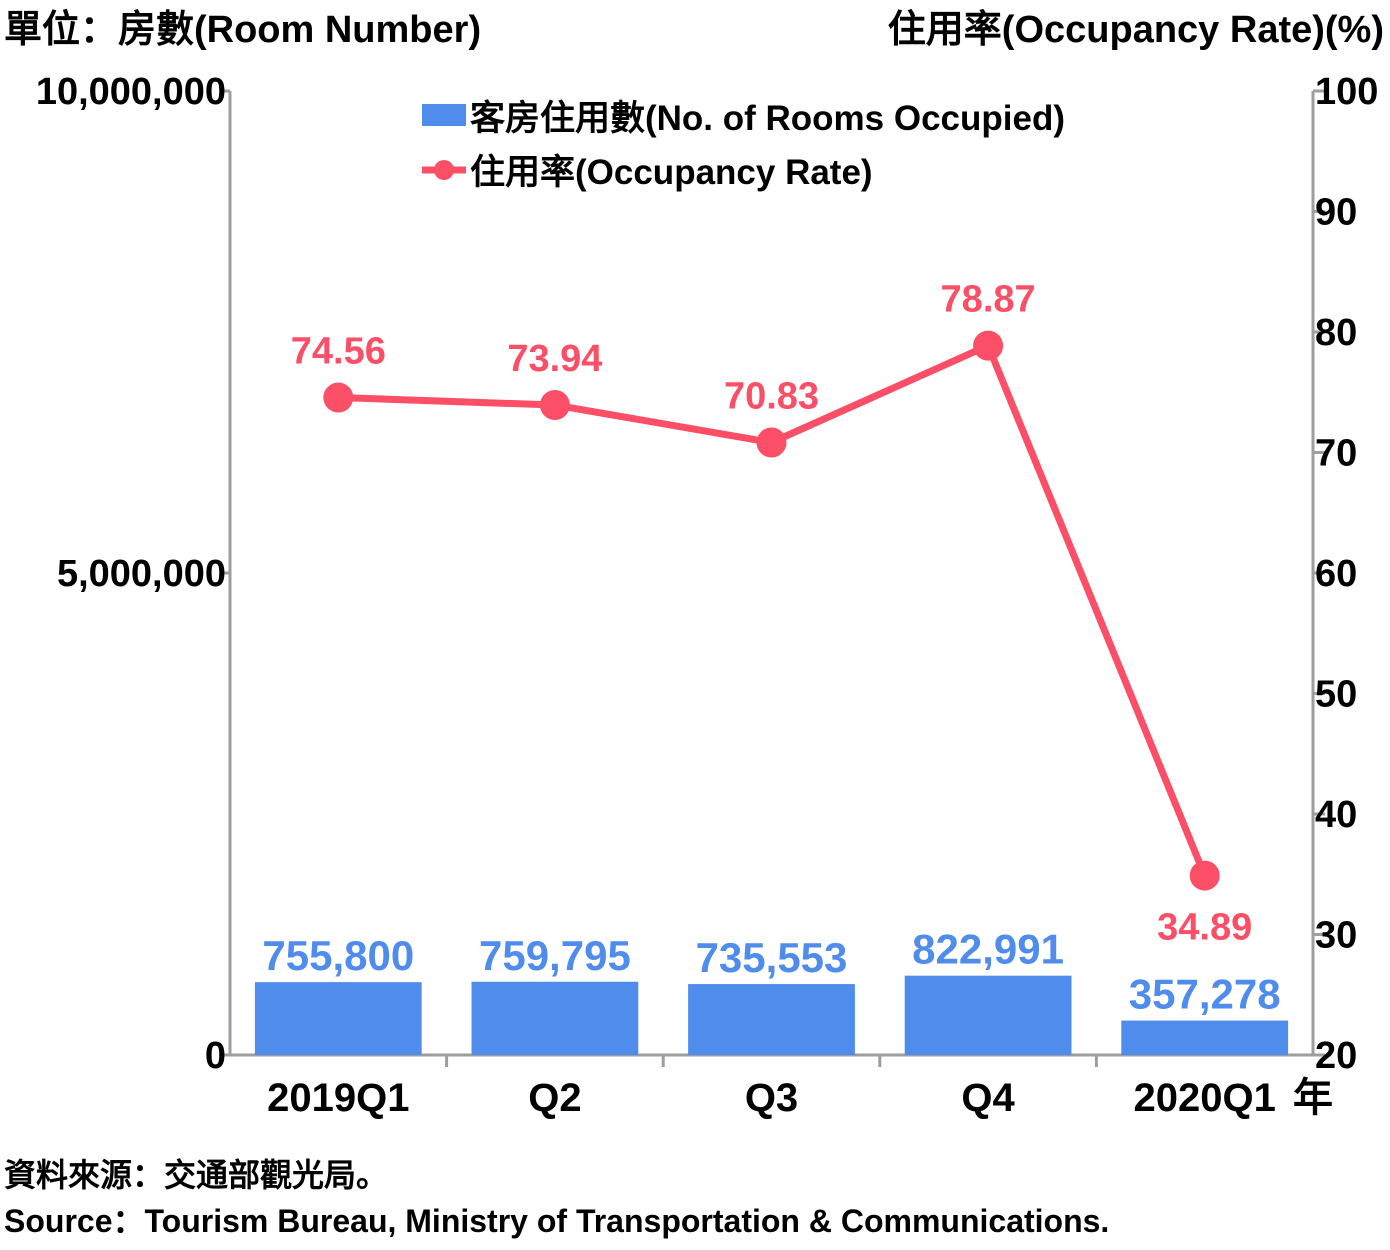 The height and width of the screenshot is (1250, 1390). Describe the element at coordinates (1336, 1056) in the screenshot. I see `right-tick-label: 20` at that location.